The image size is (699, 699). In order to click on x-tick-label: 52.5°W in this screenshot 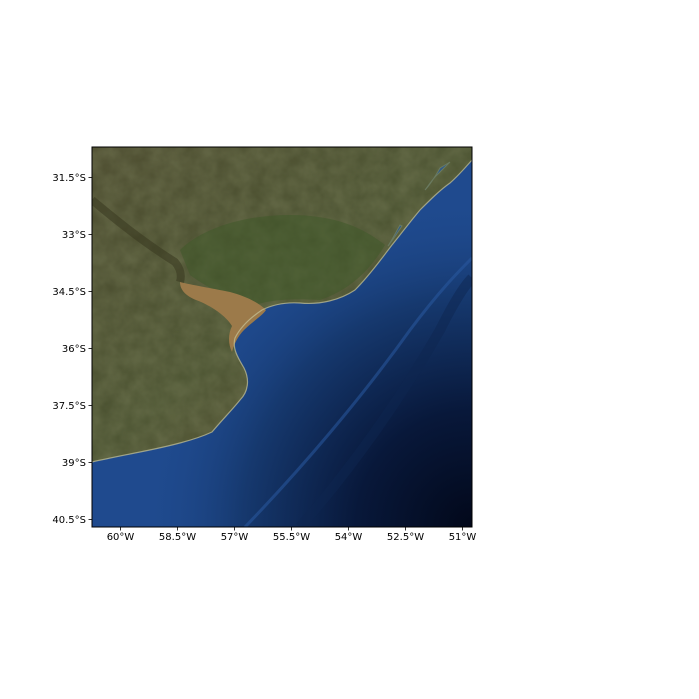, I will do `click(405, 537)`.